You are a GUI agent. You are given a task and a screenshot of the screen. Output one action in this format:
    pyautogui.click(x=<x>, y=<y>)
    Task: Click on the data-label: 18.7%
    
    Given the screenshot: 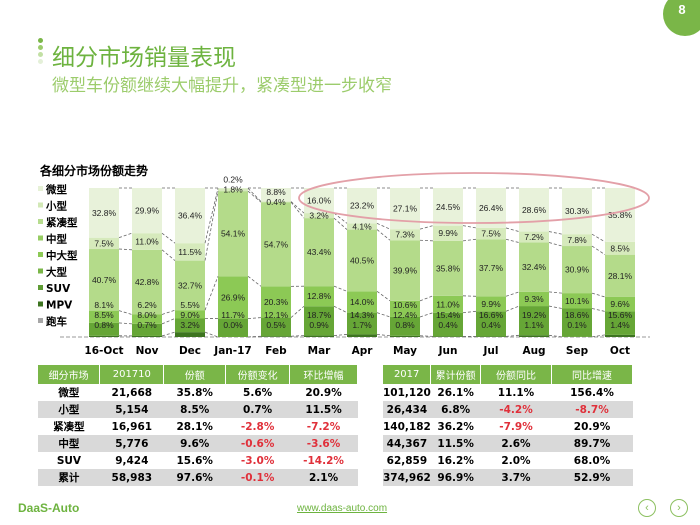 What is the action you would take?
    pyautogui.click(x=319, y=315)
    